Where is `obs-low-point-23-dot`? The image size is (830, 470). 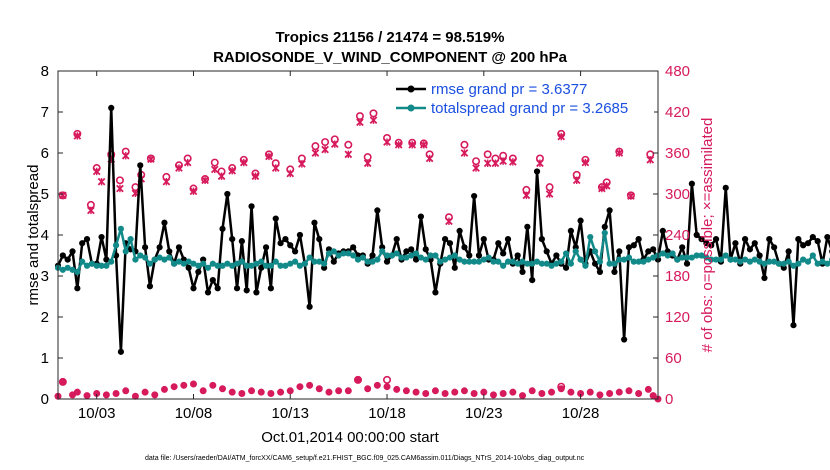
obs-low-point-23-dot is located at coordinates (271, 394).